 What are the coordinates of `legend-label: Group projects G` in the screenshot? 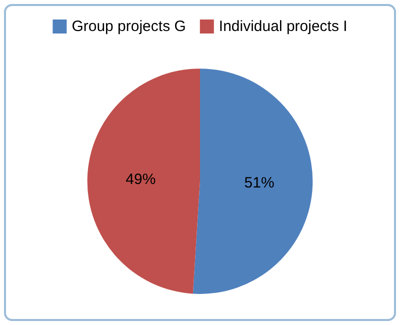 It's located at (129, 26).